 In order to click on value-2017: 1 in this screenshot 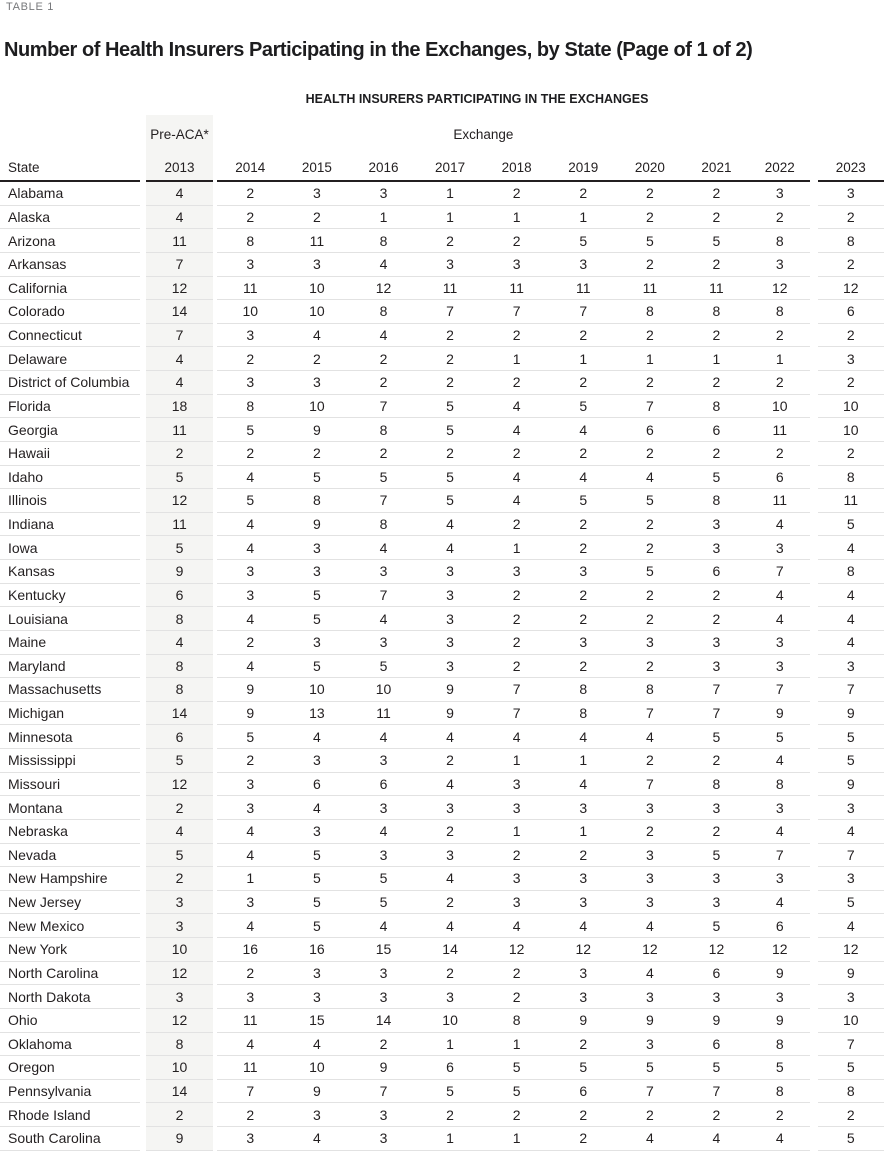, I will do `click(450, 218)`.